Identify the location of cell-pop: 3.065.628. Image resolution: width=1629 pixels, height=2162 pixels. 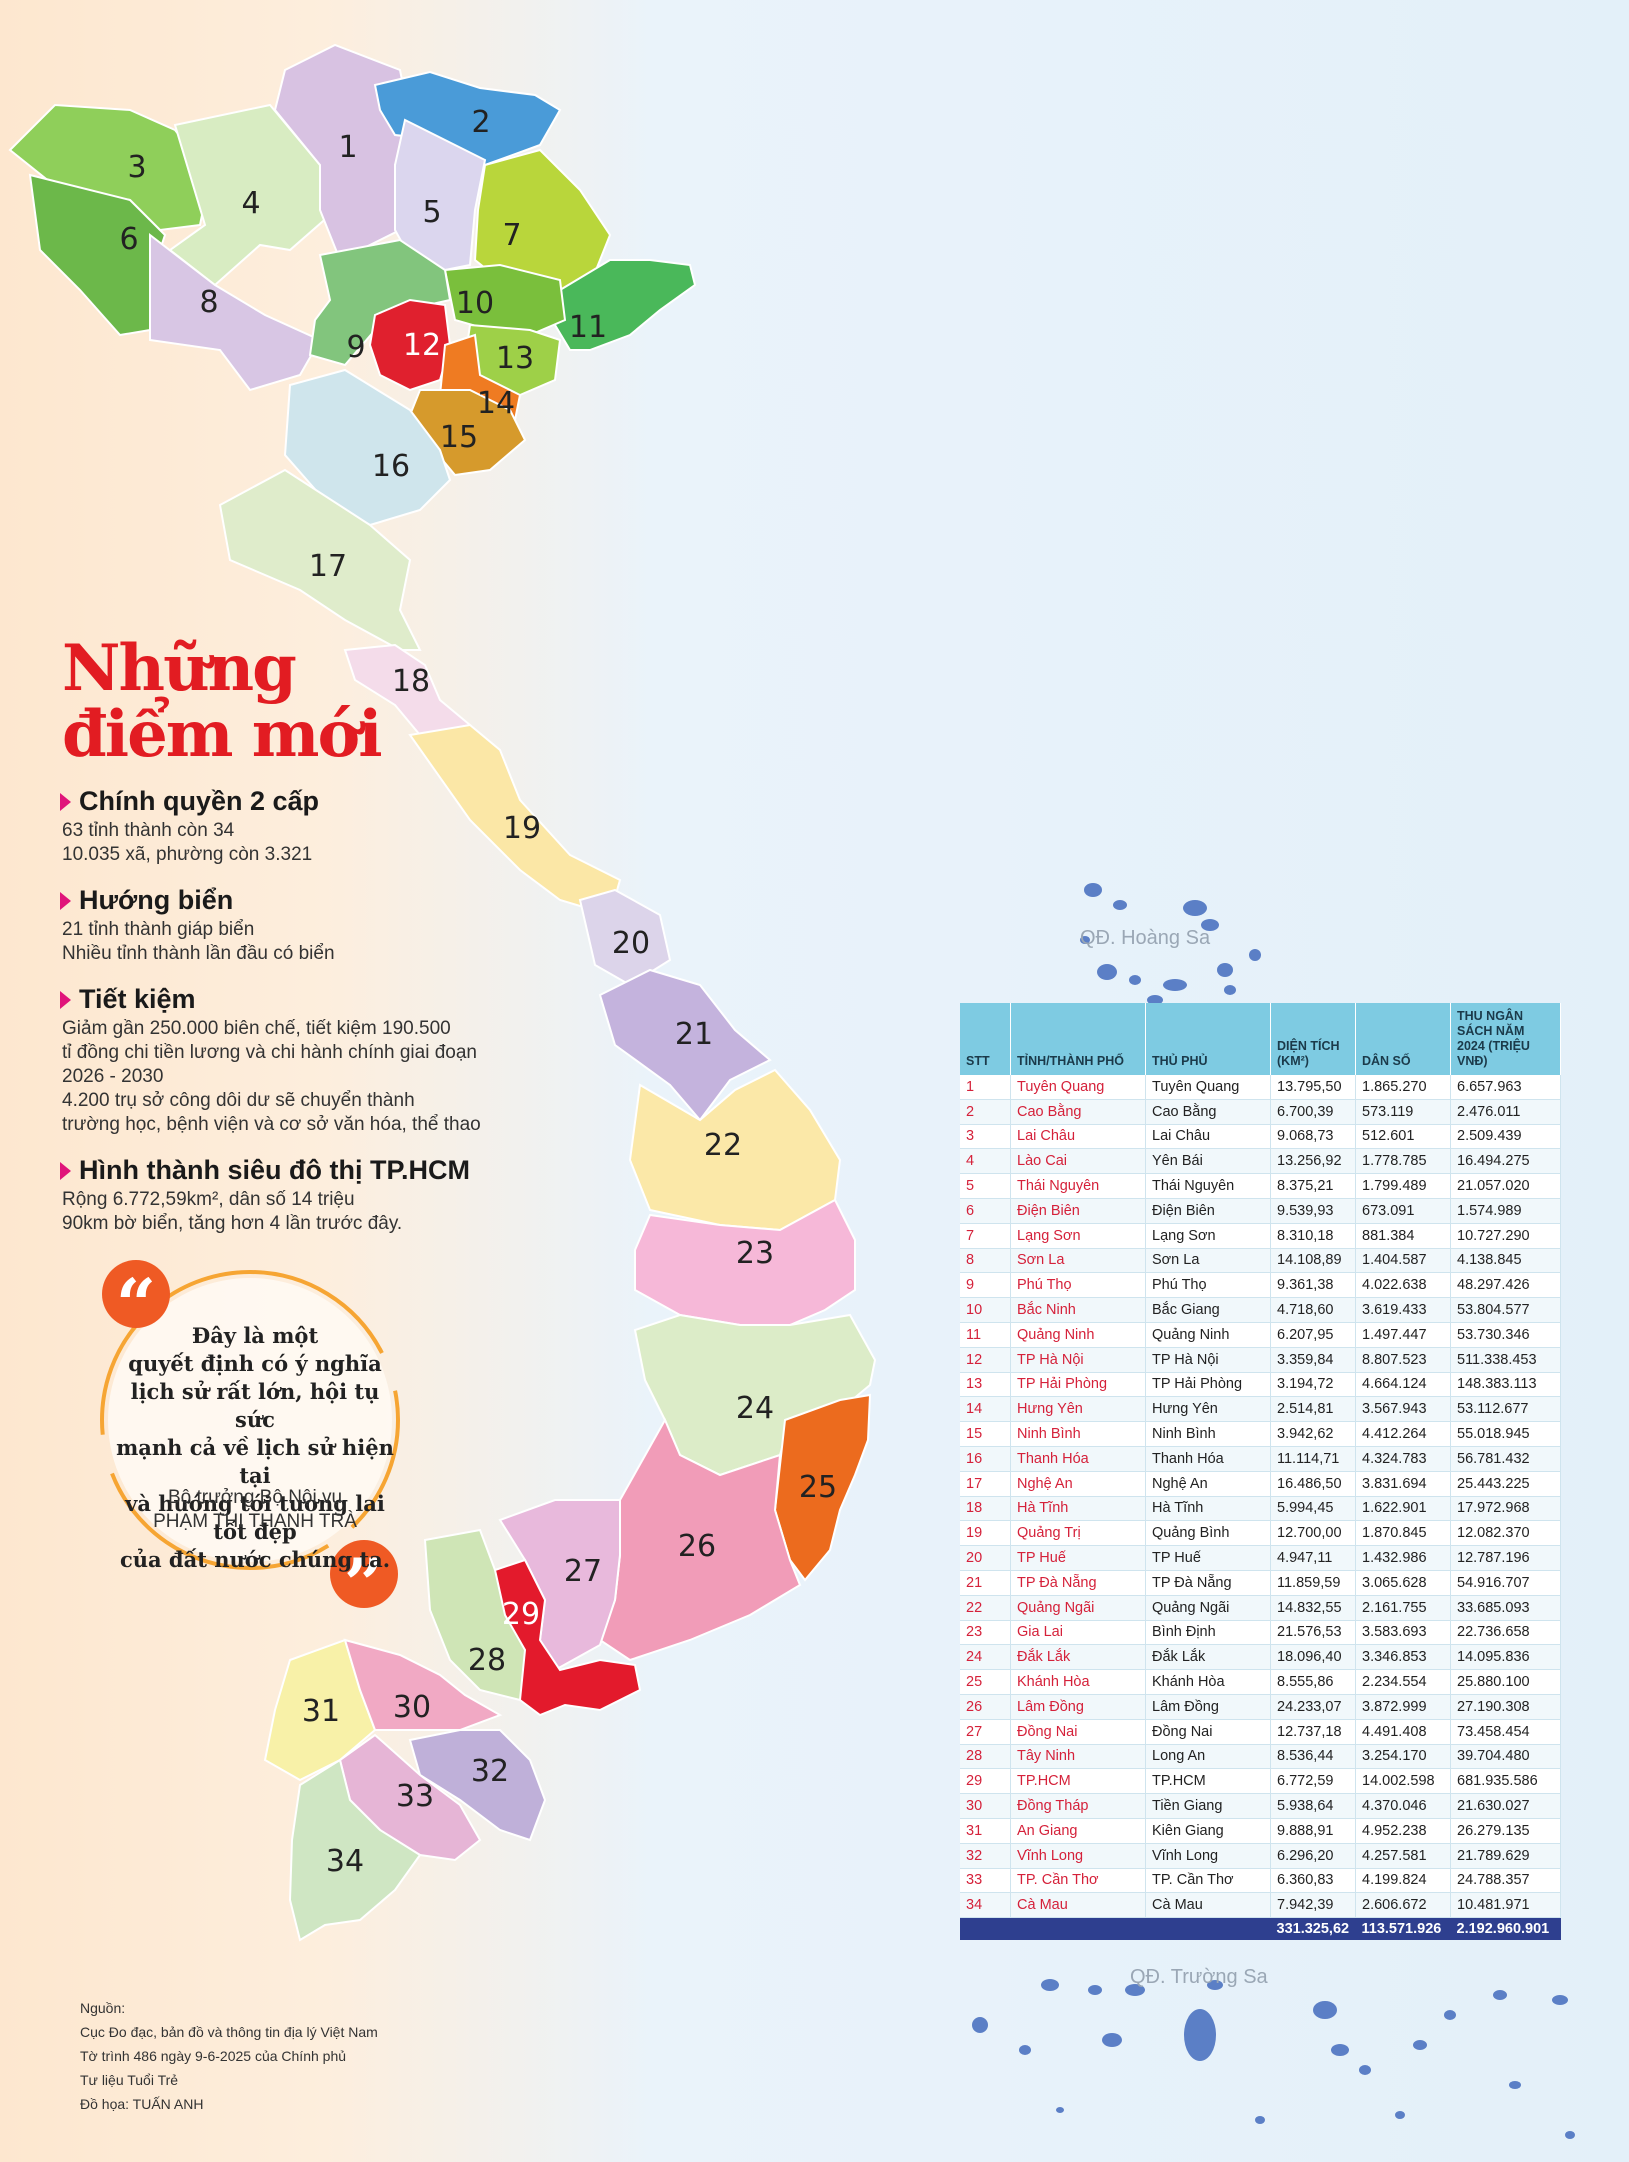
(1403, 1583).